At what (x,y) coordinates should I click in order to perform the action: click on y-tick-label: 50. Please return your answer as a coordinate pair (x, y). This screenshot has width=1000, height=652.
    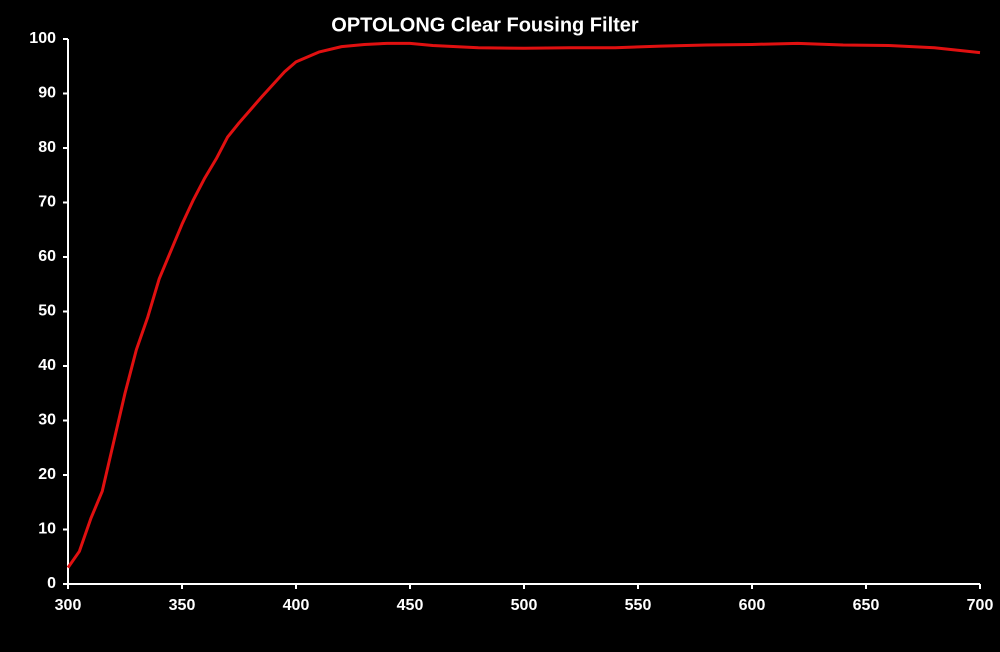
    Looking at the image, I should click on (47, 311).